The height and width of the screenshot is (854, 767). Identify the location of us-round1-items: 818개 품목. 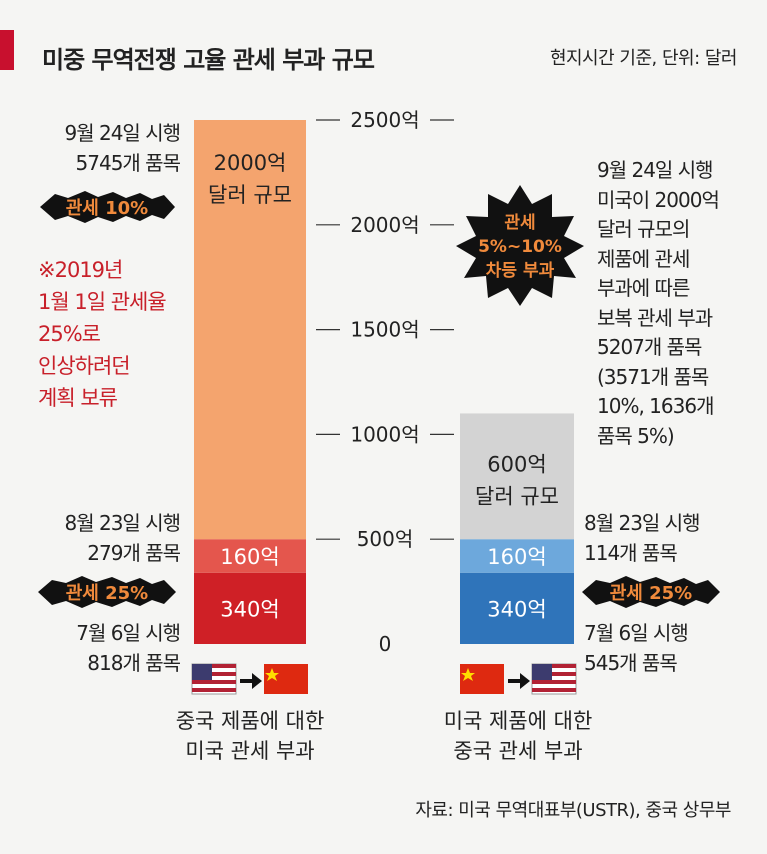
(134, 663).